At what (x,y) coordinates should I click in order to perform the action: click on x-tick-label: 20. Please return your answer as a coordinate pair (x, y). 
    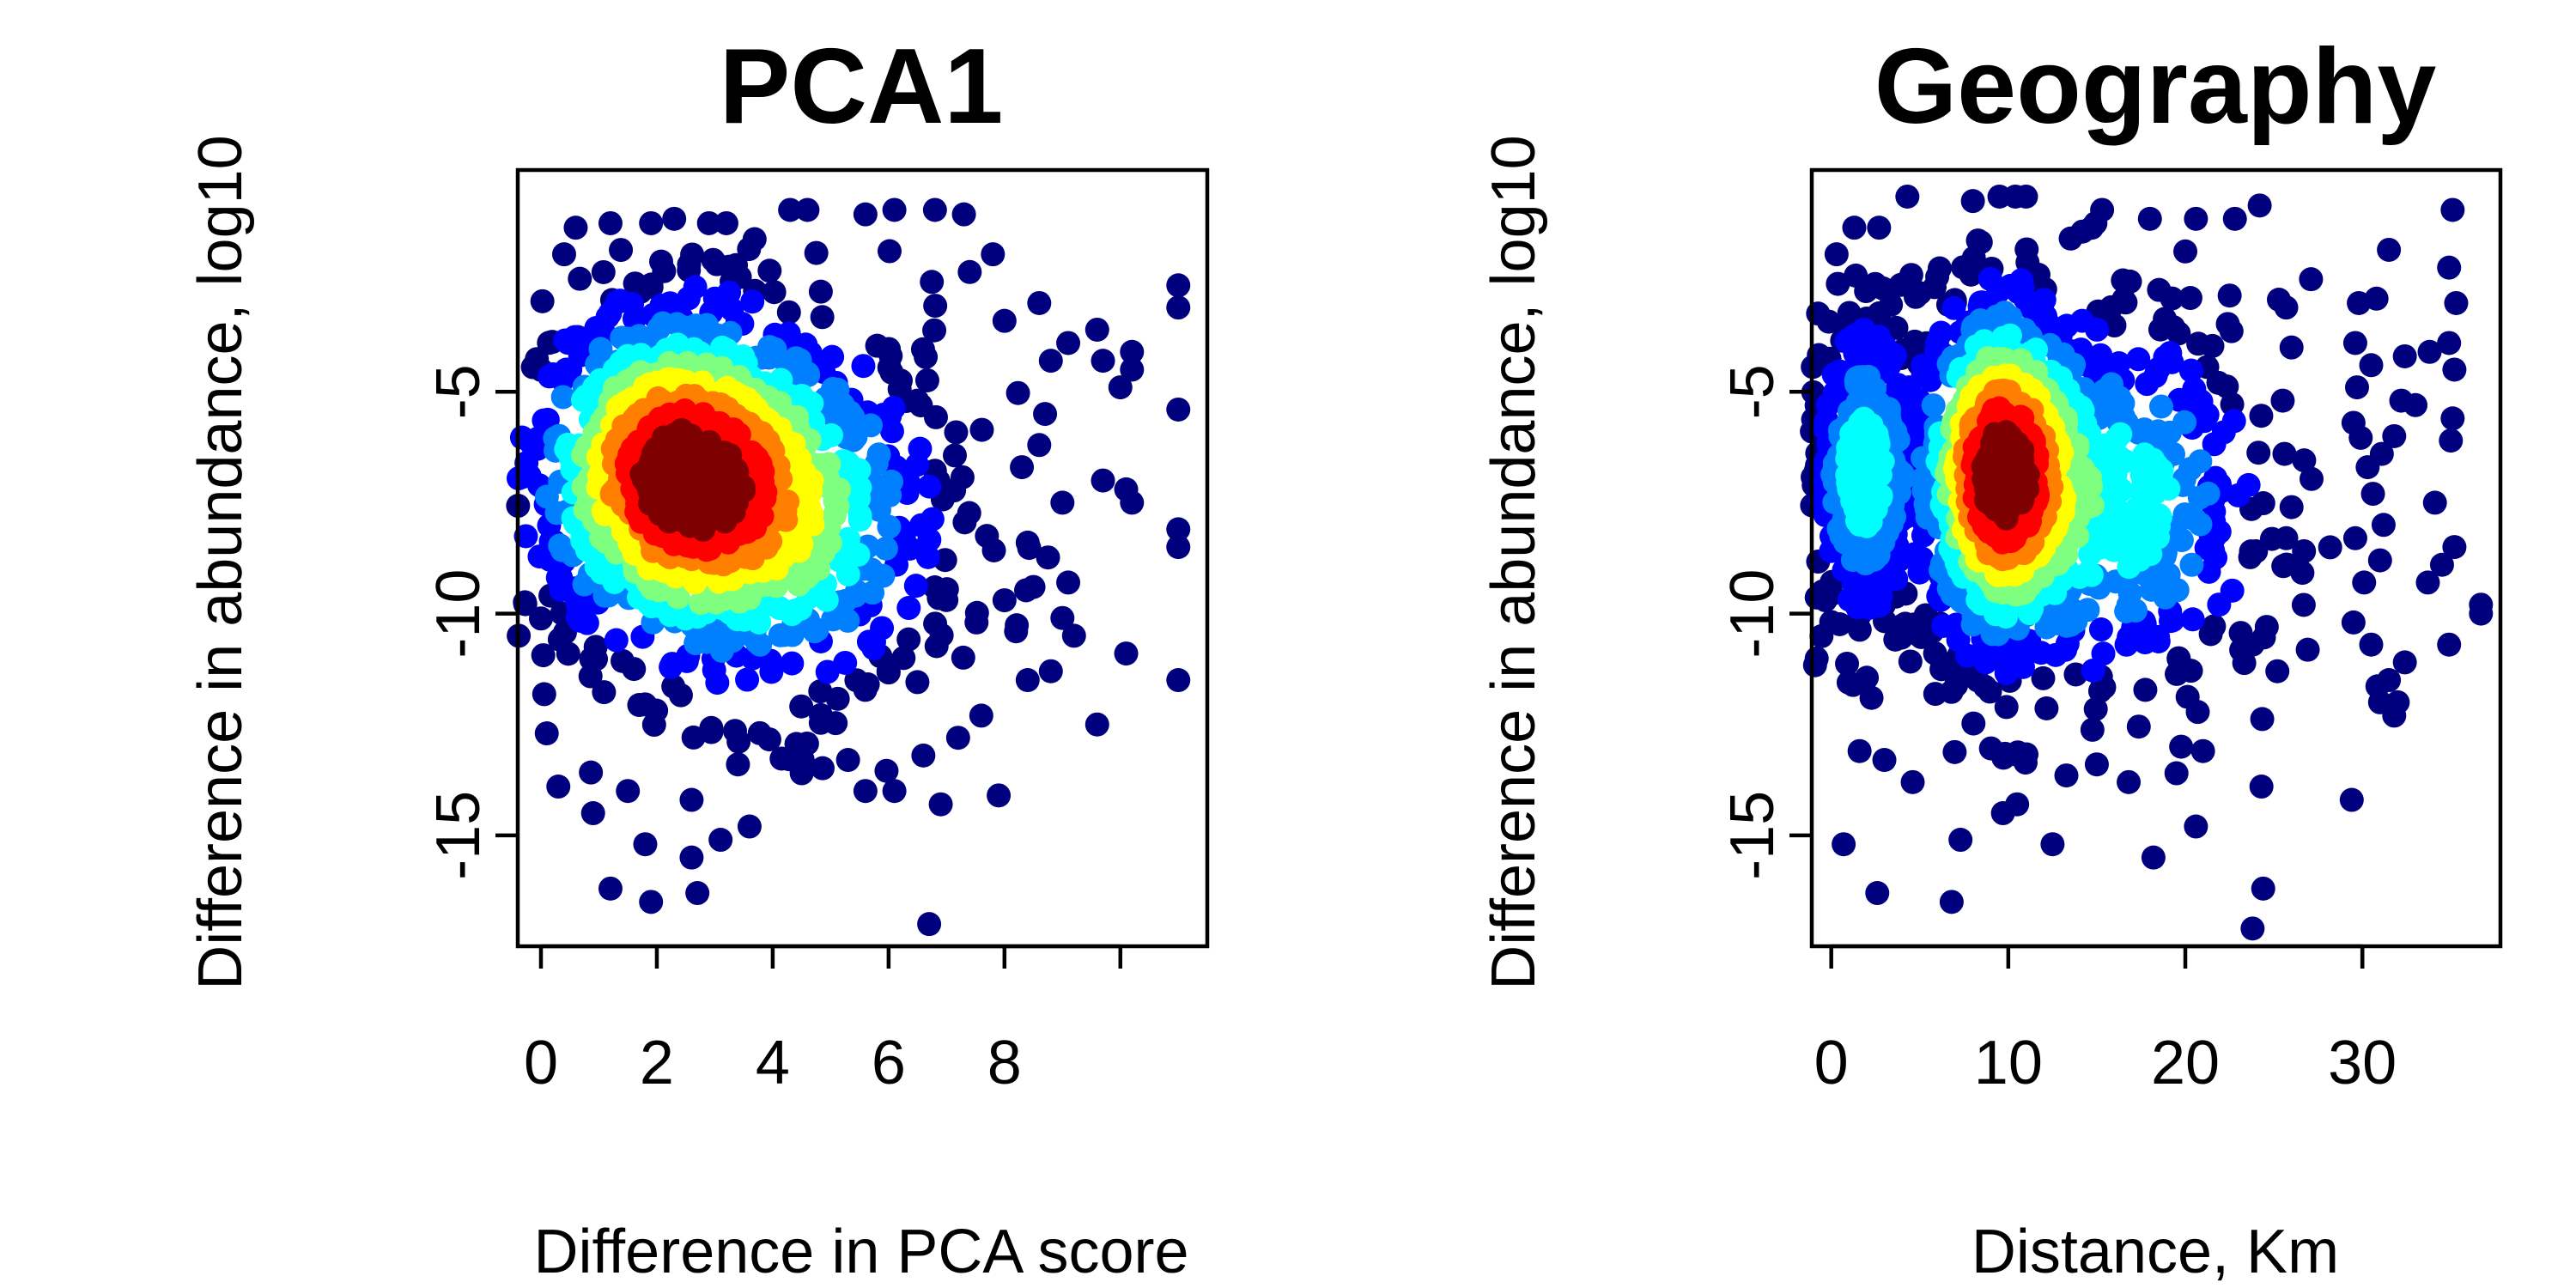
    Looking at the image, I should click on (2185, 1063).